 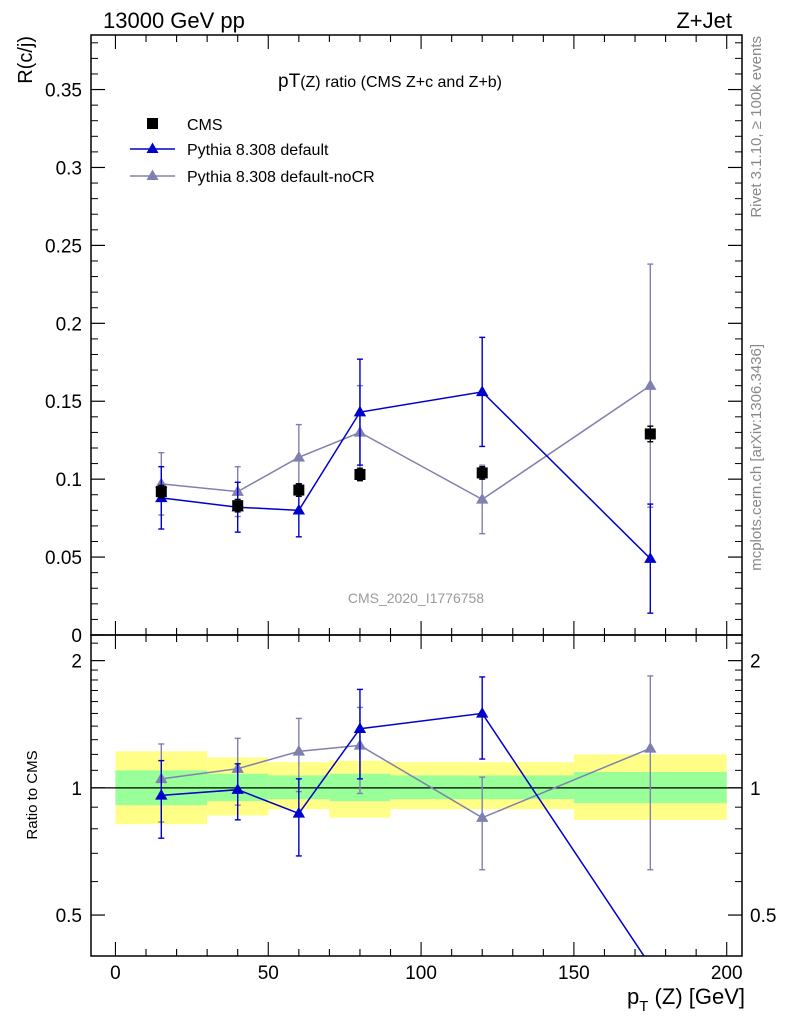 I want to click on legend-marker-nocr, so click(x=152, y=174).